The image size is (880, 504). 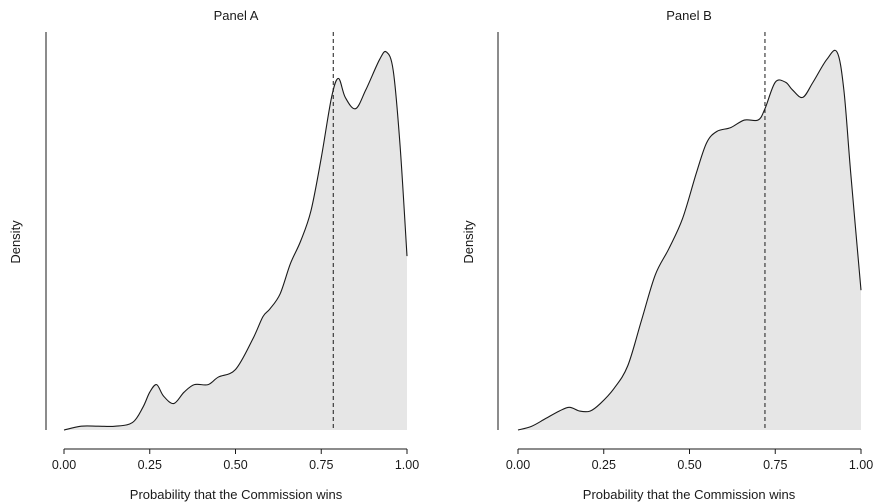 I want to click on panel-a-x-axis-label: Probability that the Commission wins, so click(x=236, y=494).